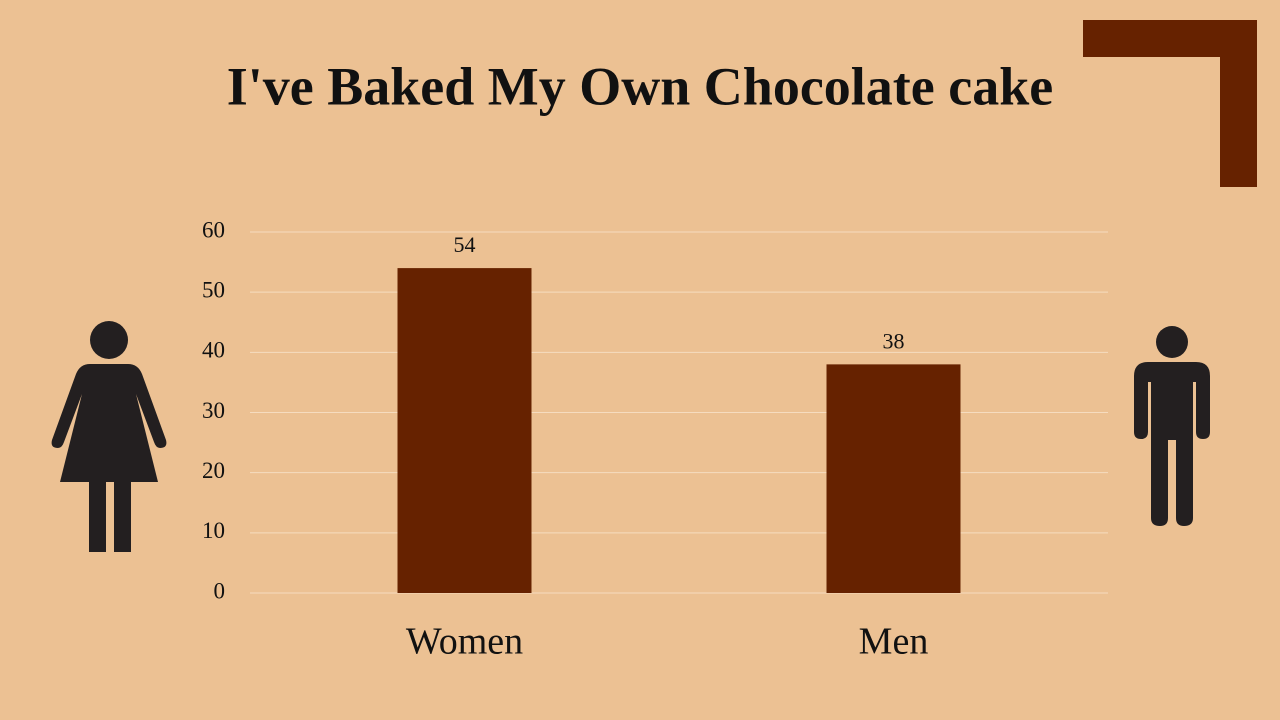  I want to click on y-tick-label: 10, so click(213, 530).